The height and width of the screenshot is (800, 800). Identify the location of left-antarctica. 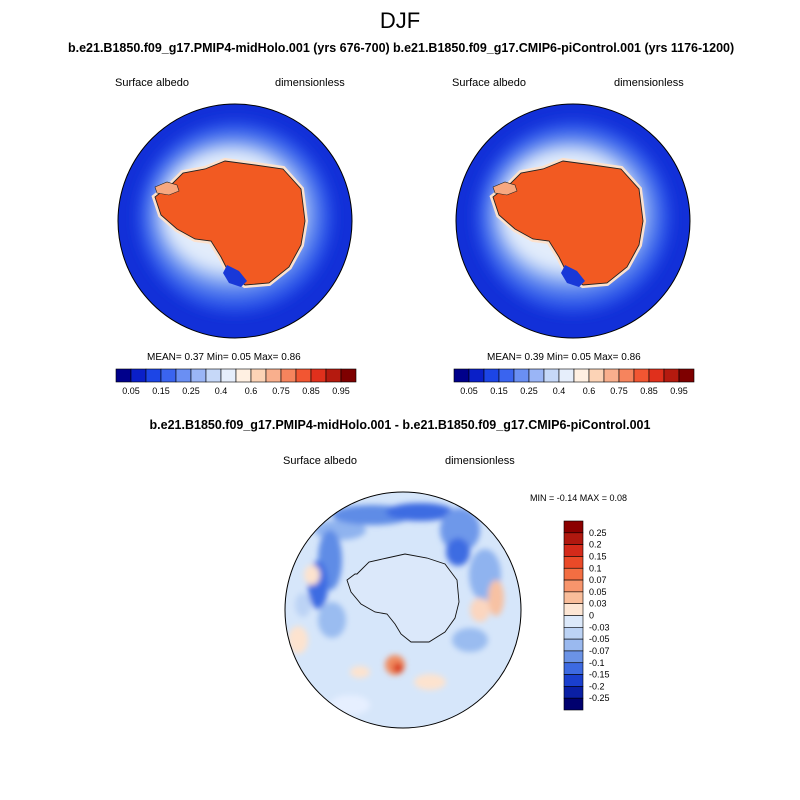
(230, 223).